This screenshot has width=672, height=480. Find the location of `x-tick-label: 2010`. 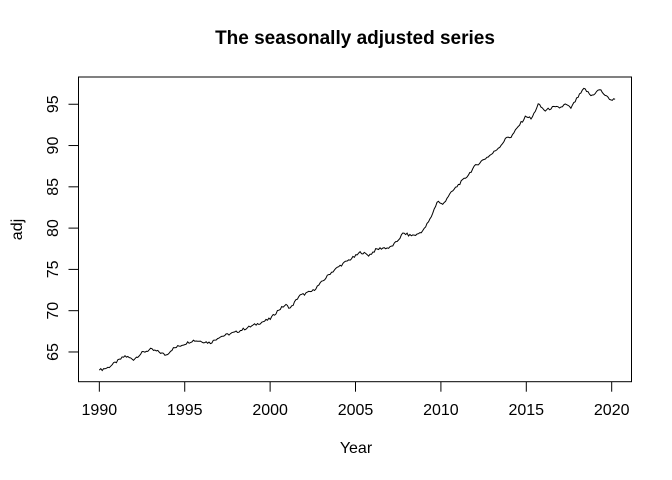

x-tick-label: 2010 is located at coordinates (441, 410).